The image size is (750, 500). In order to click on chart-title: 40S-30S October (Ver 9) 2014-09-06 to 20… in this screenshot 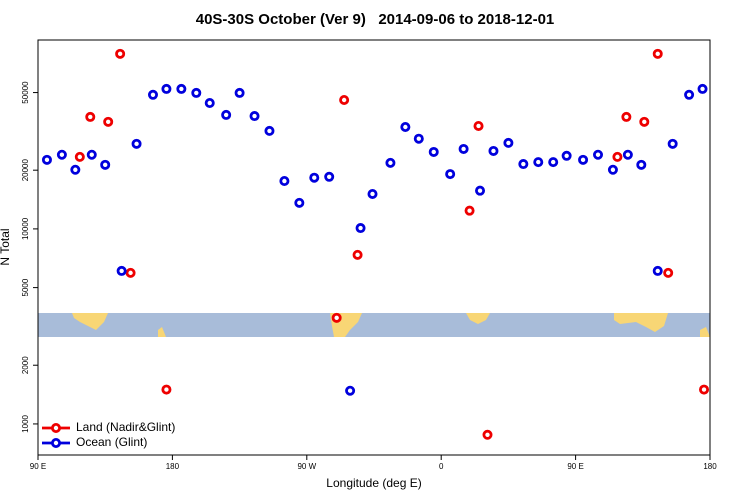, I will do `click(375, 19)`.